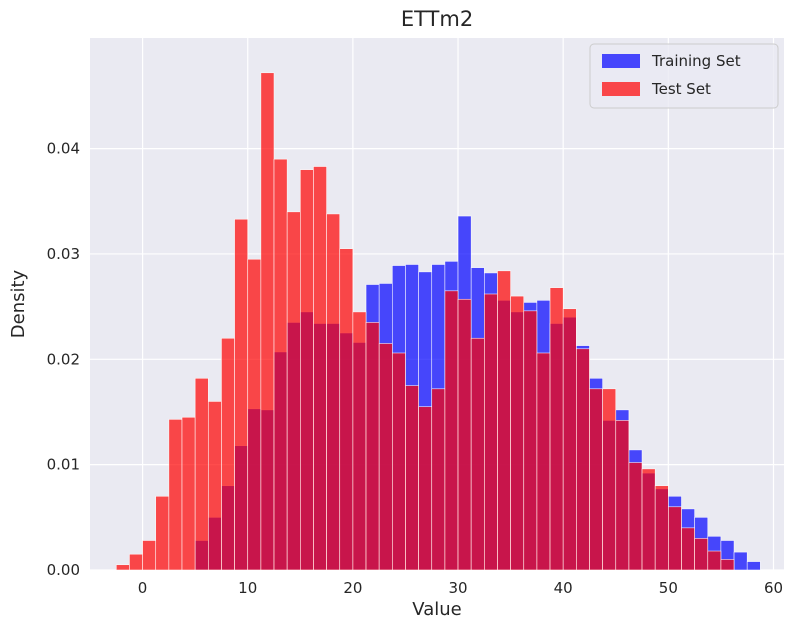  I want to click on y-tick-label: 0.01, so click(63, 465).